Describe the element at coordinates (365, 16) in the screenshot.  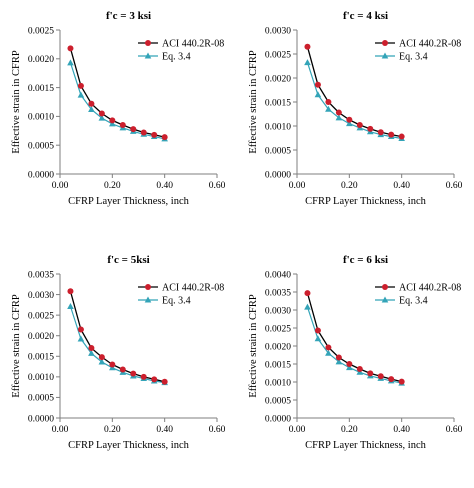
I see `chart-title: f'c = 4 ksi` at that location.